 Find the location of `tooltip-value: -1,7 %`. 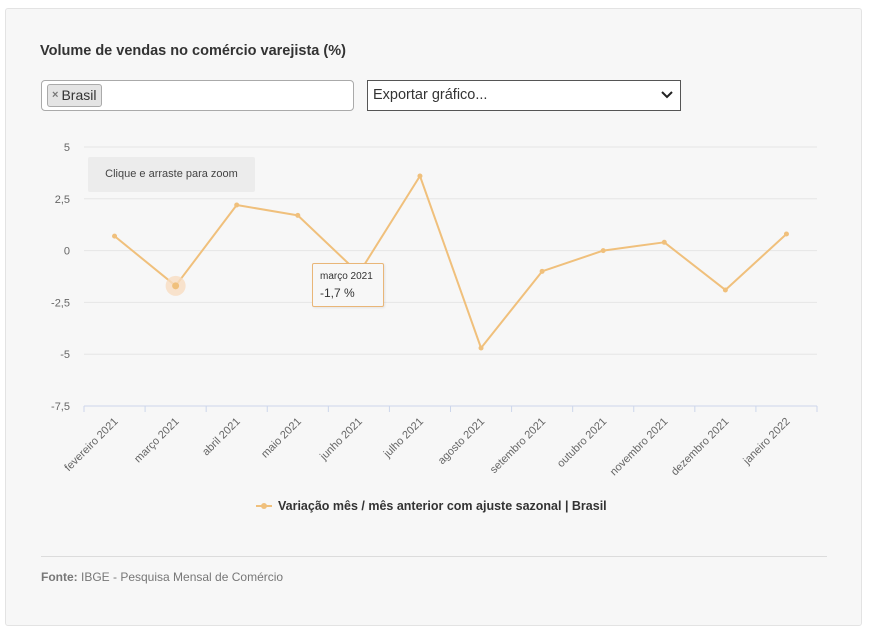

tooltip-value: -1,7 % is located at coordinates (337, 293).